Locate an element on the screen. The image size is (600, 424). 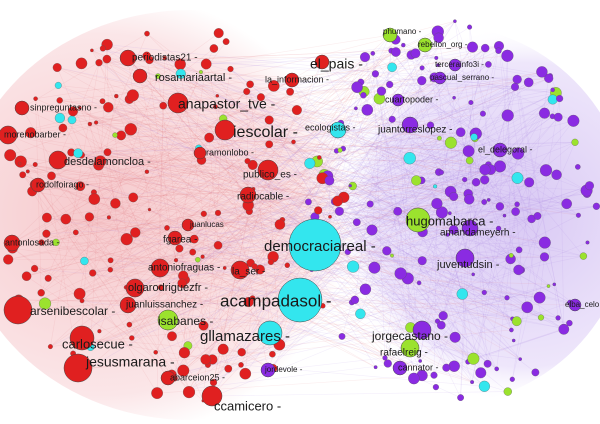
node-label: abarceion25 - is located at coordinates (197, 377).